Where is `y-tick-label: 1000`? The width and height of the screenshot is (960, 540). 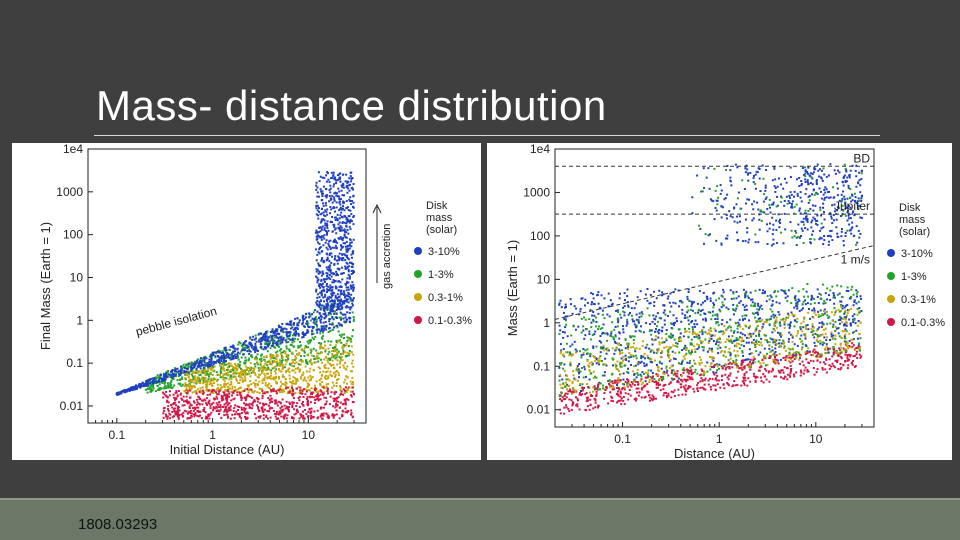
y-tick-label: 1000 is located at coordinates (69, 192).